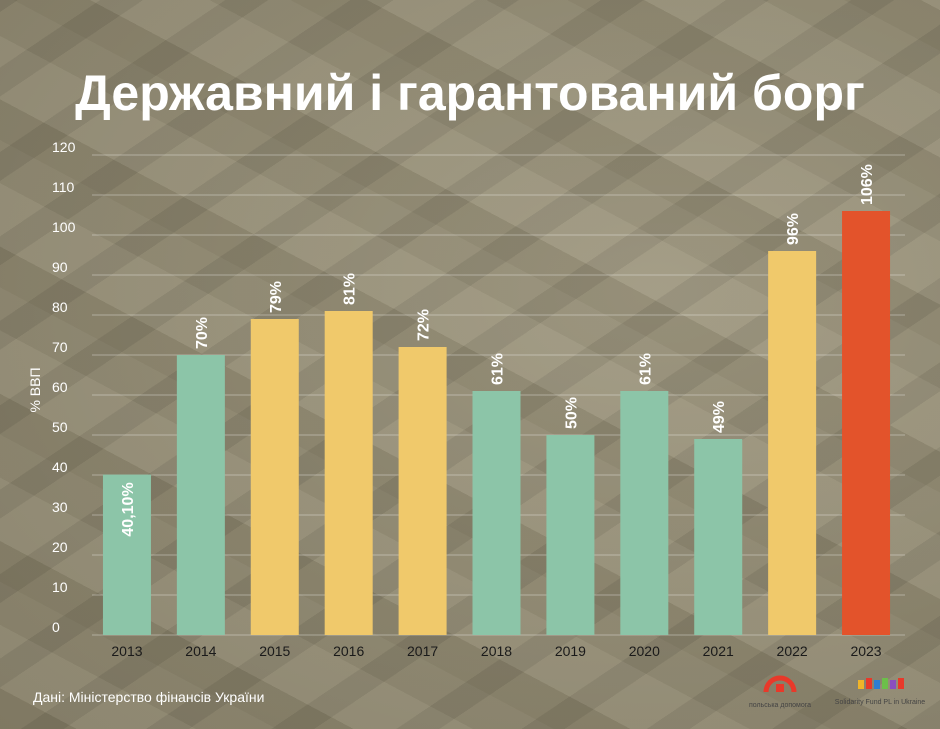 Image resolution: width=940 pixels, height=729 pixels. I want to click on polska-dopomoha-logo: польська допомога, so click(780, 692).